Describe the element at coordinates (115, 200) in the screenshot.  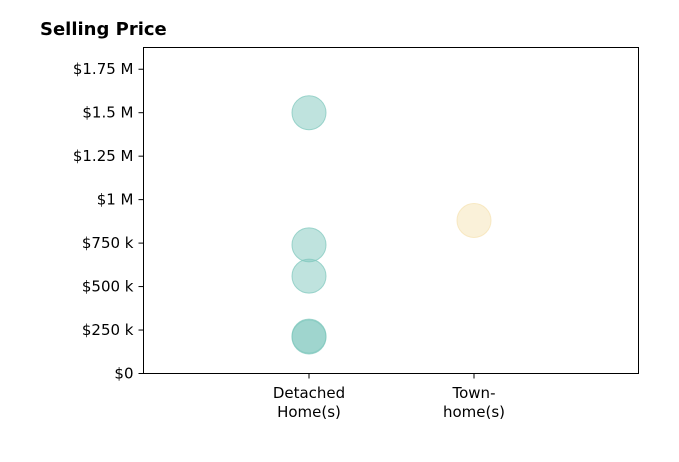
I see `y-tick-label: $1 M` at that location.